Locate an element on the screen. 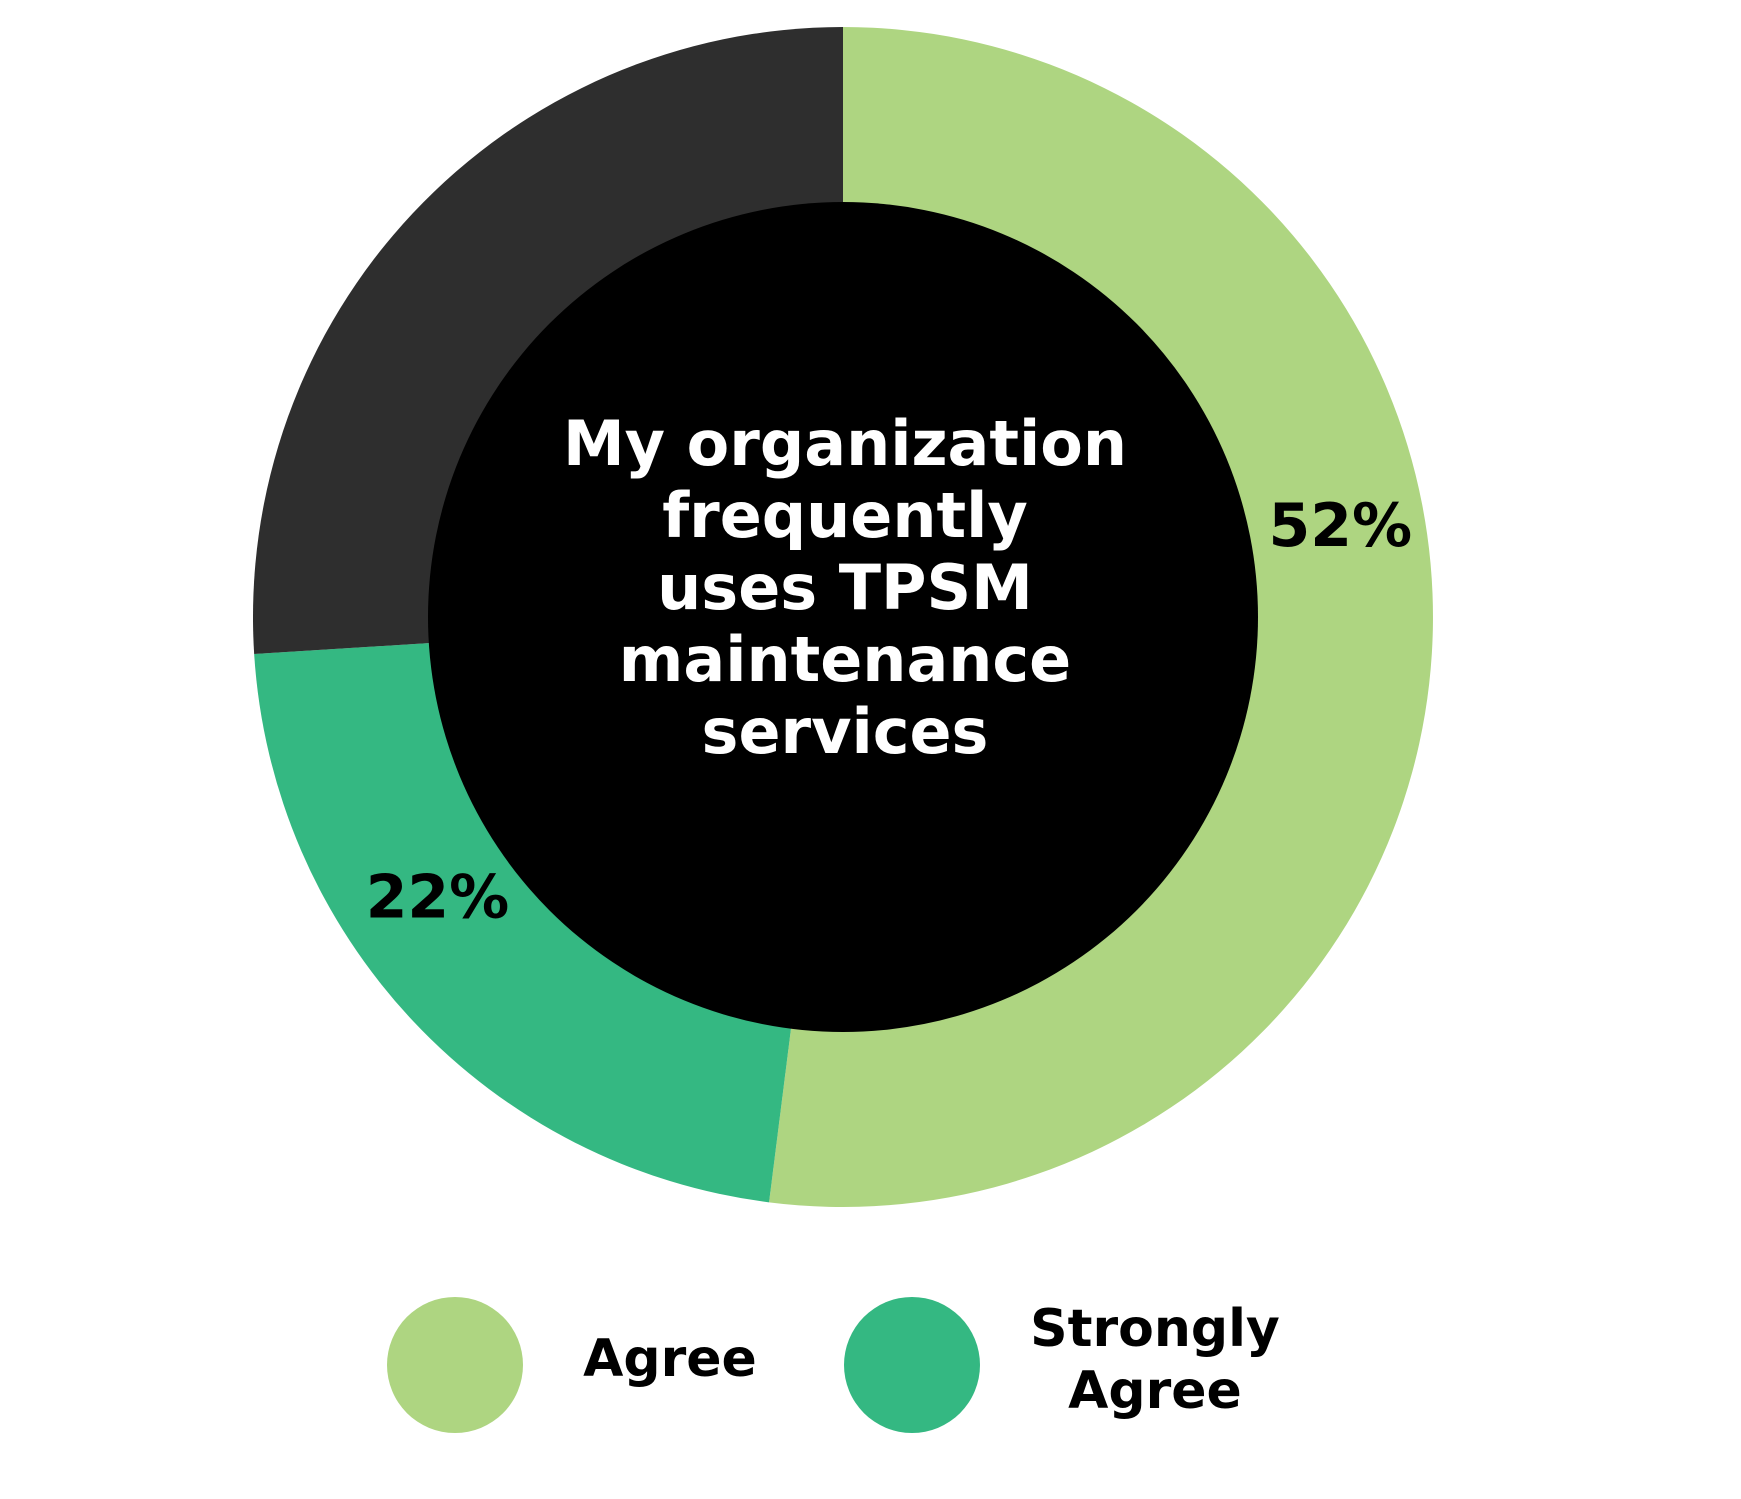 The image size is (1741, 1499). chart-title-line: services is located at coordinates (845, 731).